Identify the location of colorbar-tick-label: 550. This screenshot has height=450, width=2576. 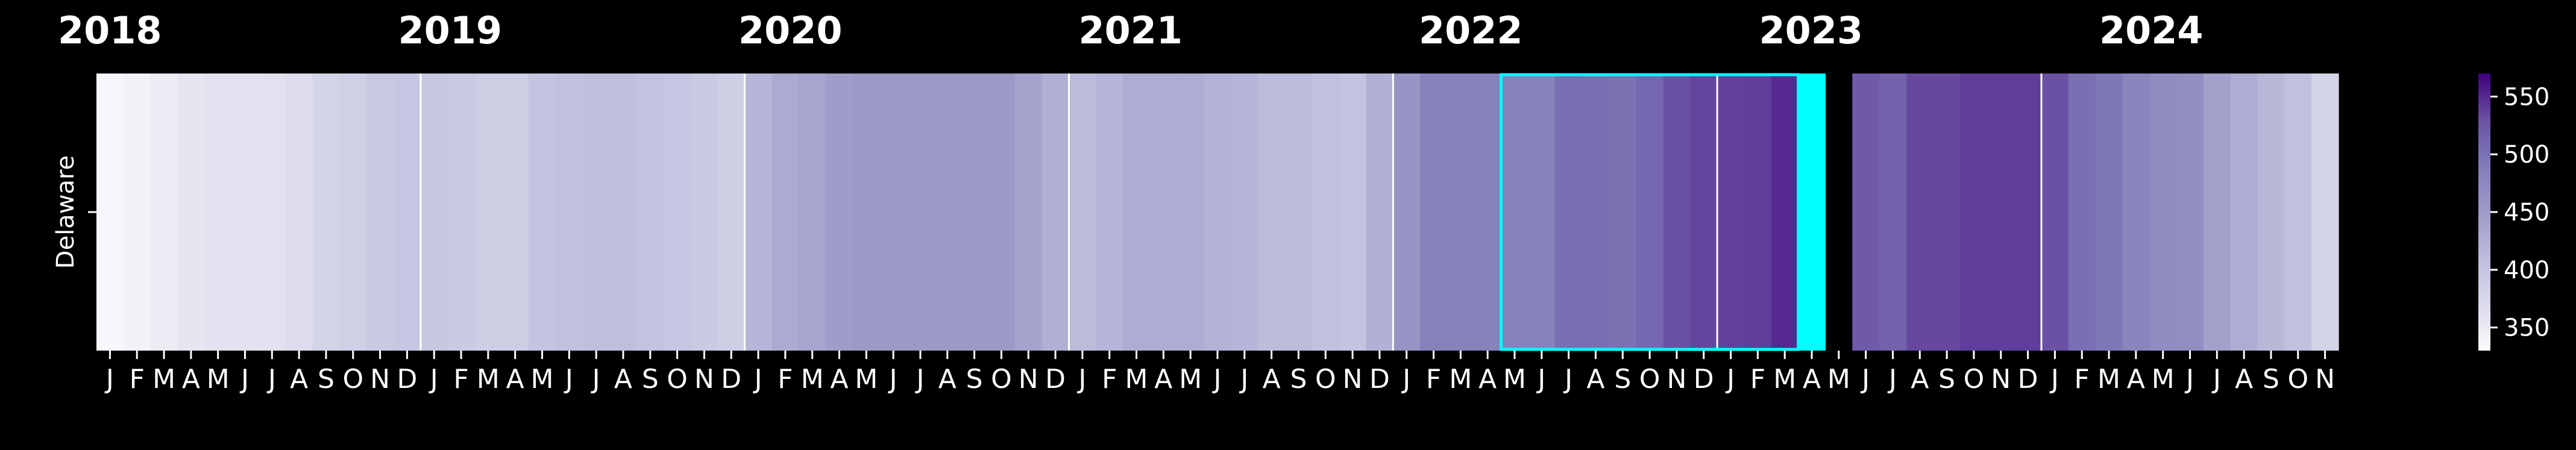
(2526, 97).